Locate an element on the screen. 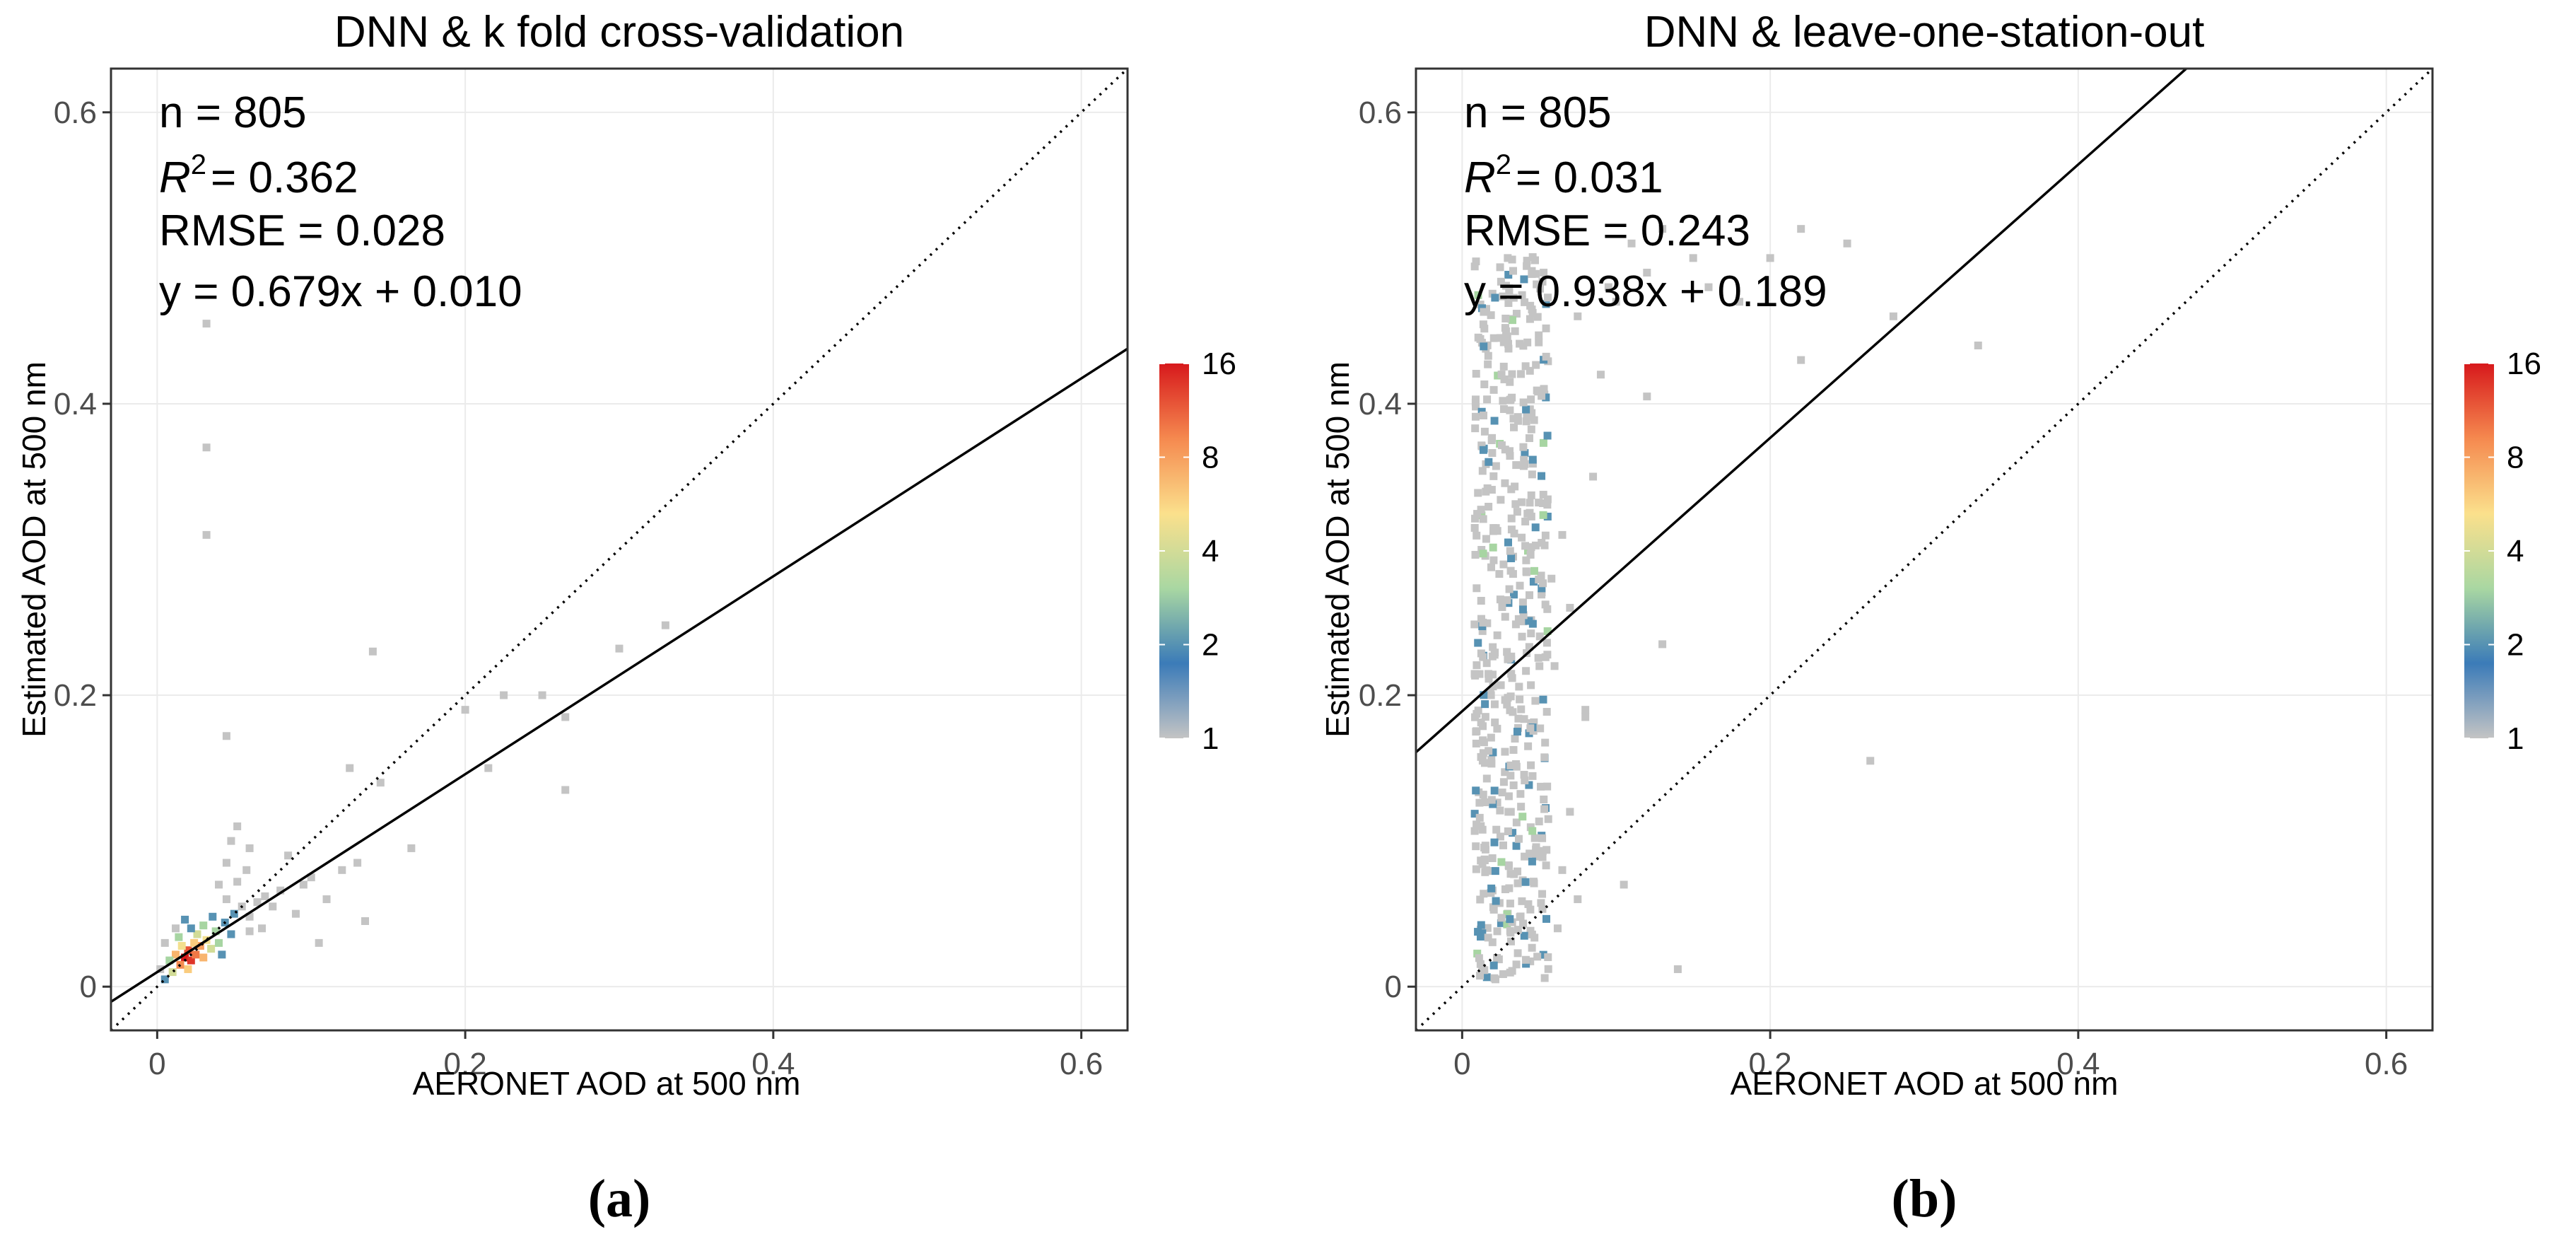 The height and width of the screenshot is (1239, 2576). panel-a-colorbar-tick-label: 1 is located at coordinates (1210, 739).